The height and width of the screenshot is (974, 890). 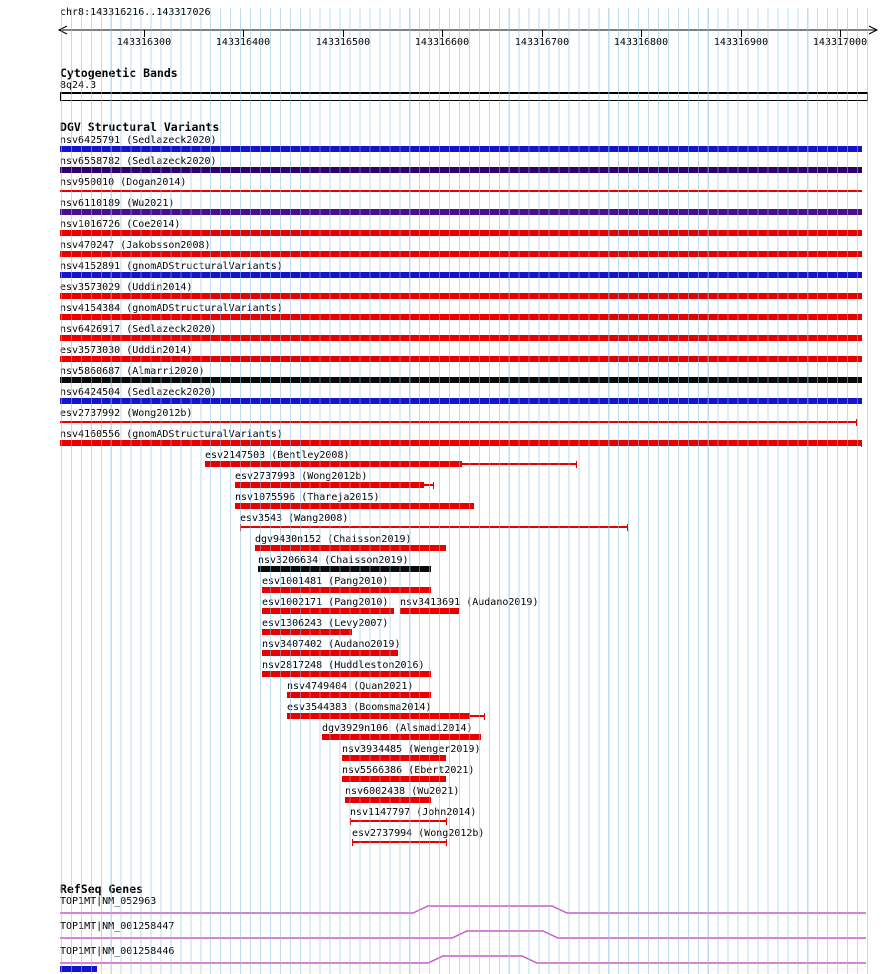 What do you see at coordinates (117, 203) in the screenshot?
I see `variant-label: nsv6110189 (Wu2021)` at bounding box center [117, 203].